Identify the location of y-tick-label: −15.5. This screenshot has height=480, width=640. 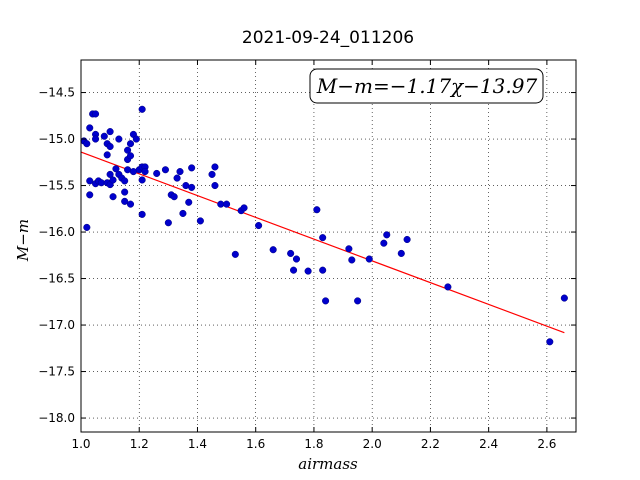
(56, 186).